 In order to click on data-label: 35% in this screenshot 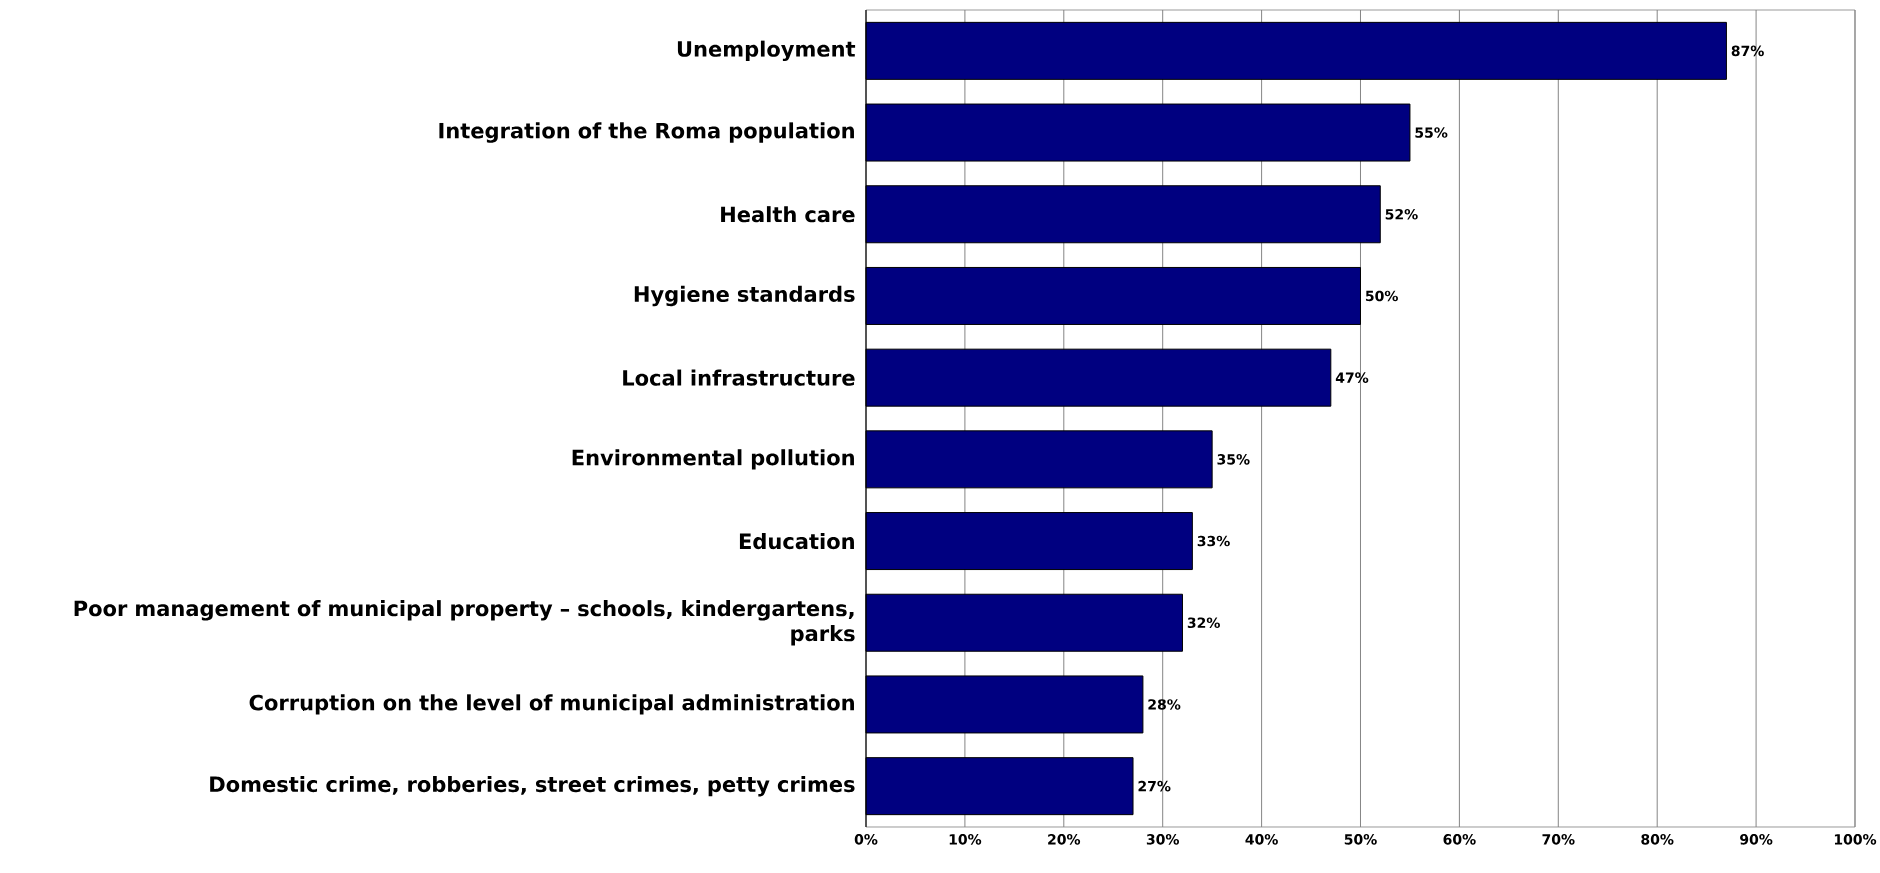, I will do `click(1233, 459)`.